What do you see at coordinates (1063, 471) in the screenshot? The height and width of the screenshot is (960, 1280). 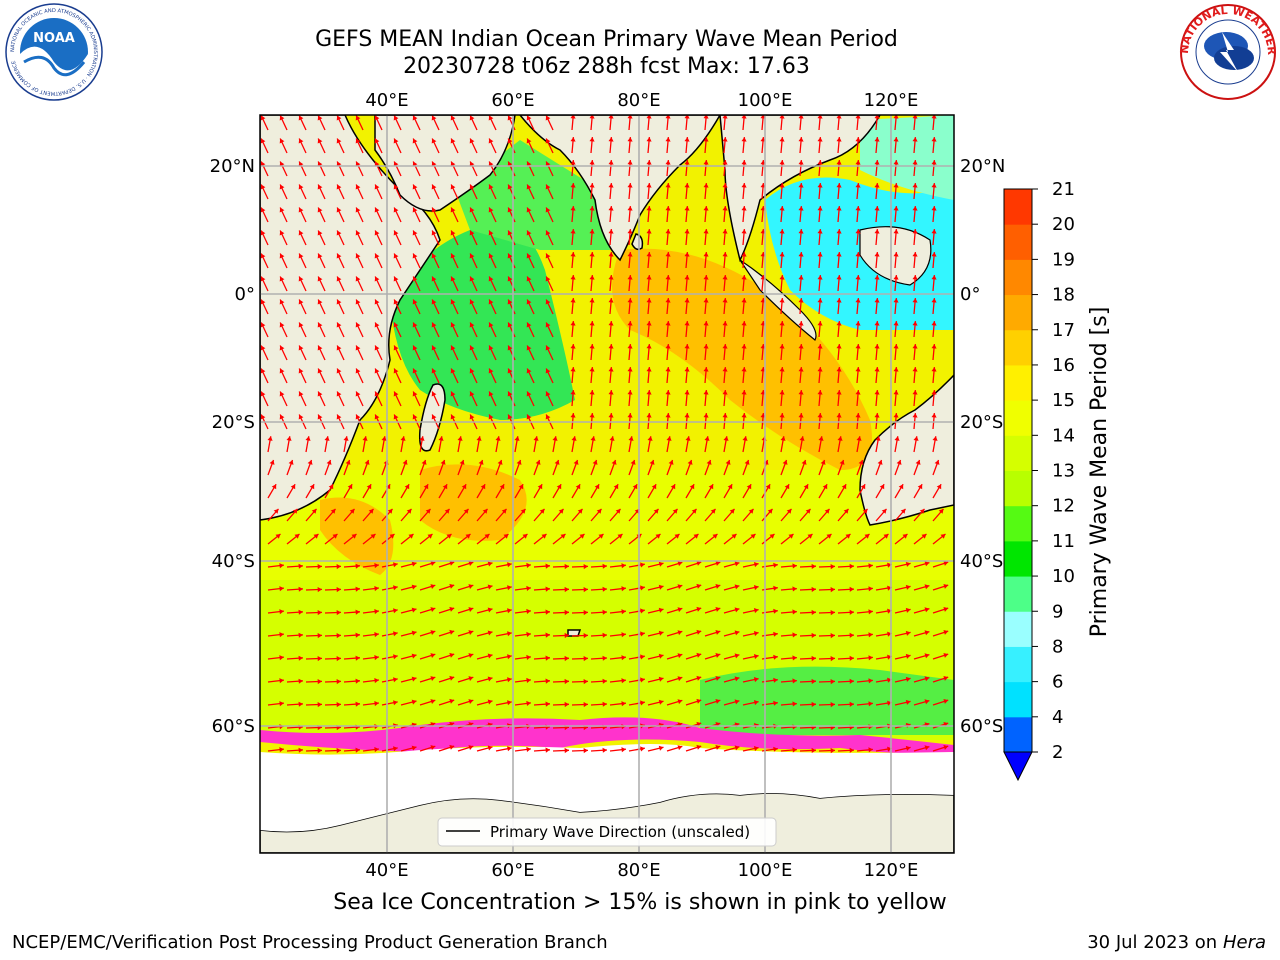 I see `colorbar-tick-label: 13` at bounding box center [1063, 471].